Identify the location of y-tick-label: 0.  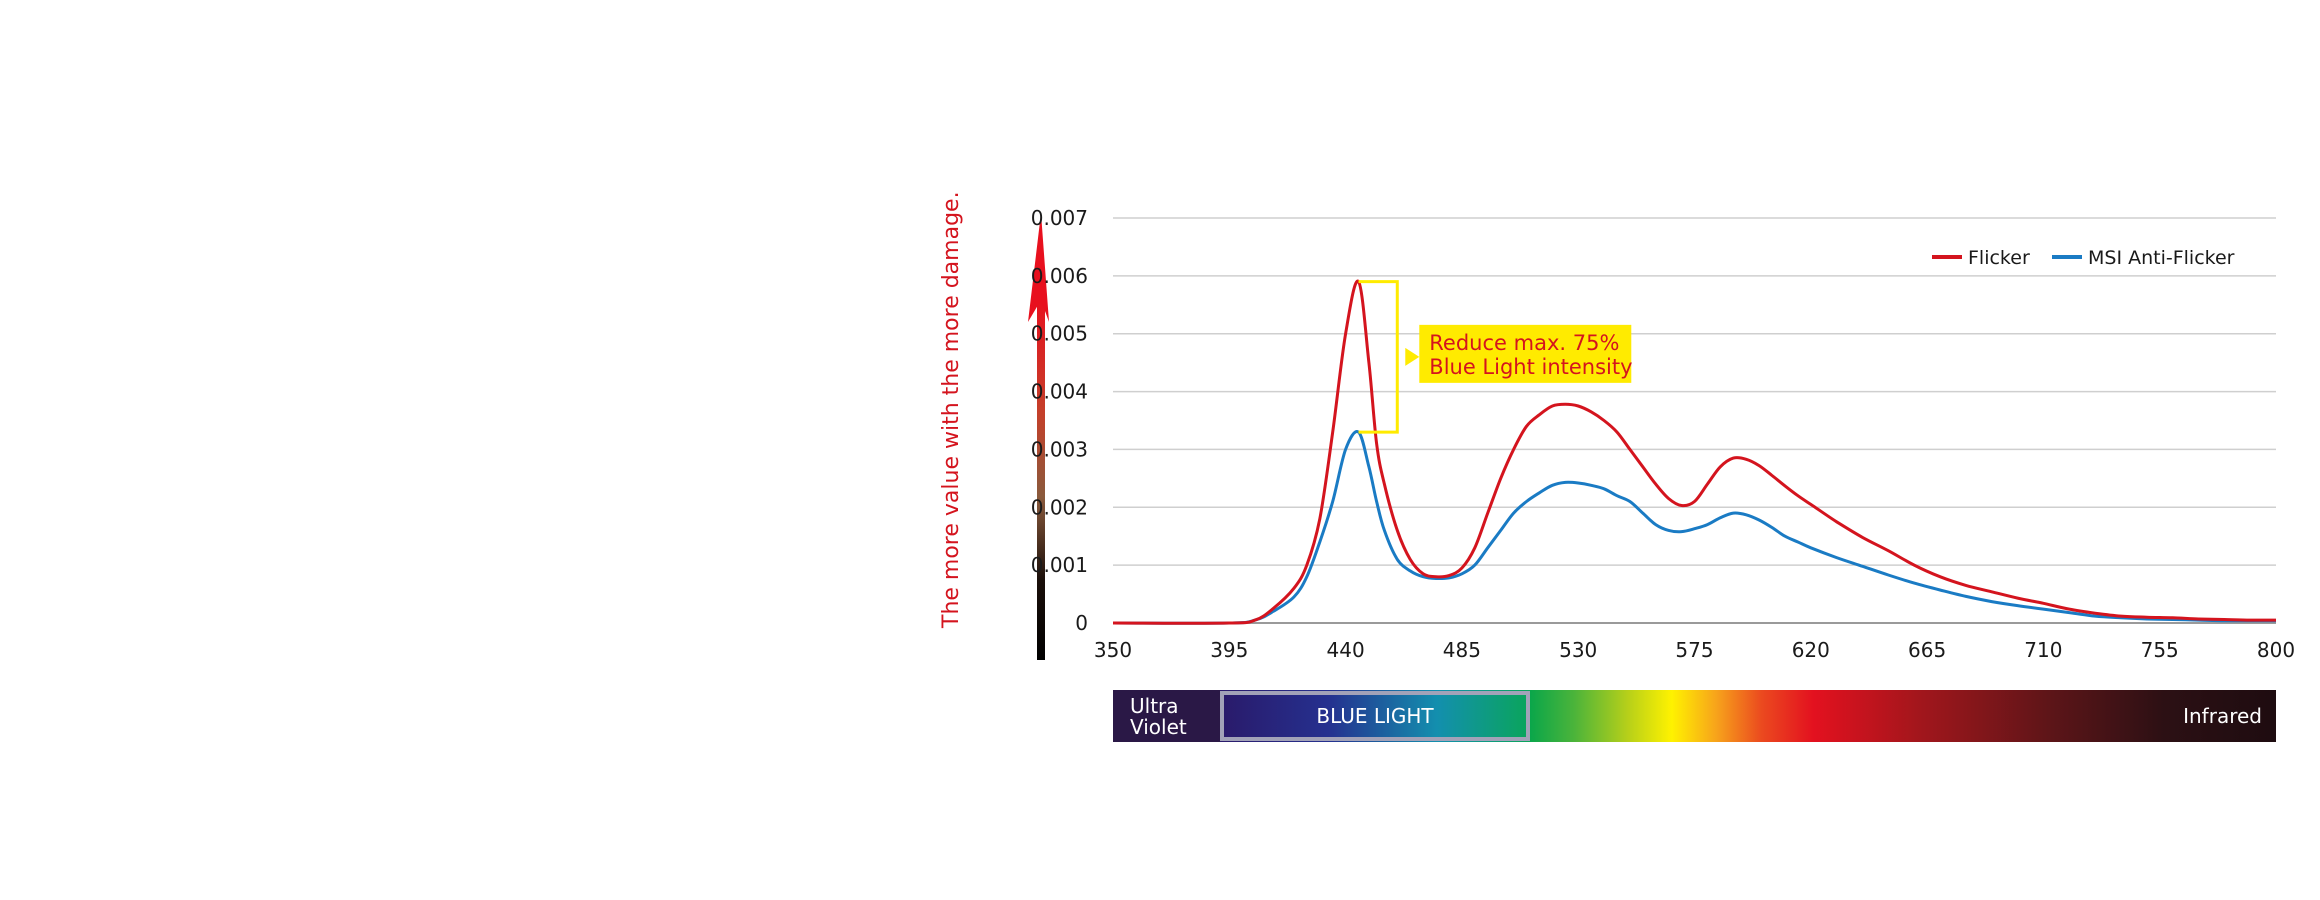
(1081, 623).